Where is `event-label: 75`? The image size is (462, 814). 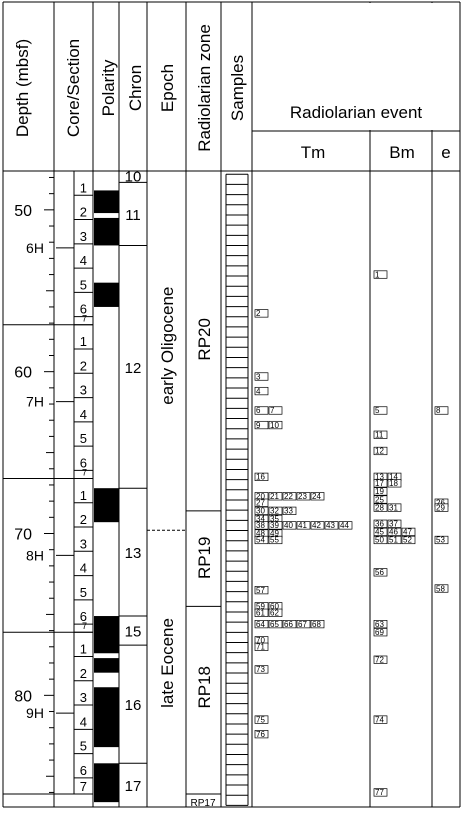 event-label: 75 is located at coordinates (260, 719).